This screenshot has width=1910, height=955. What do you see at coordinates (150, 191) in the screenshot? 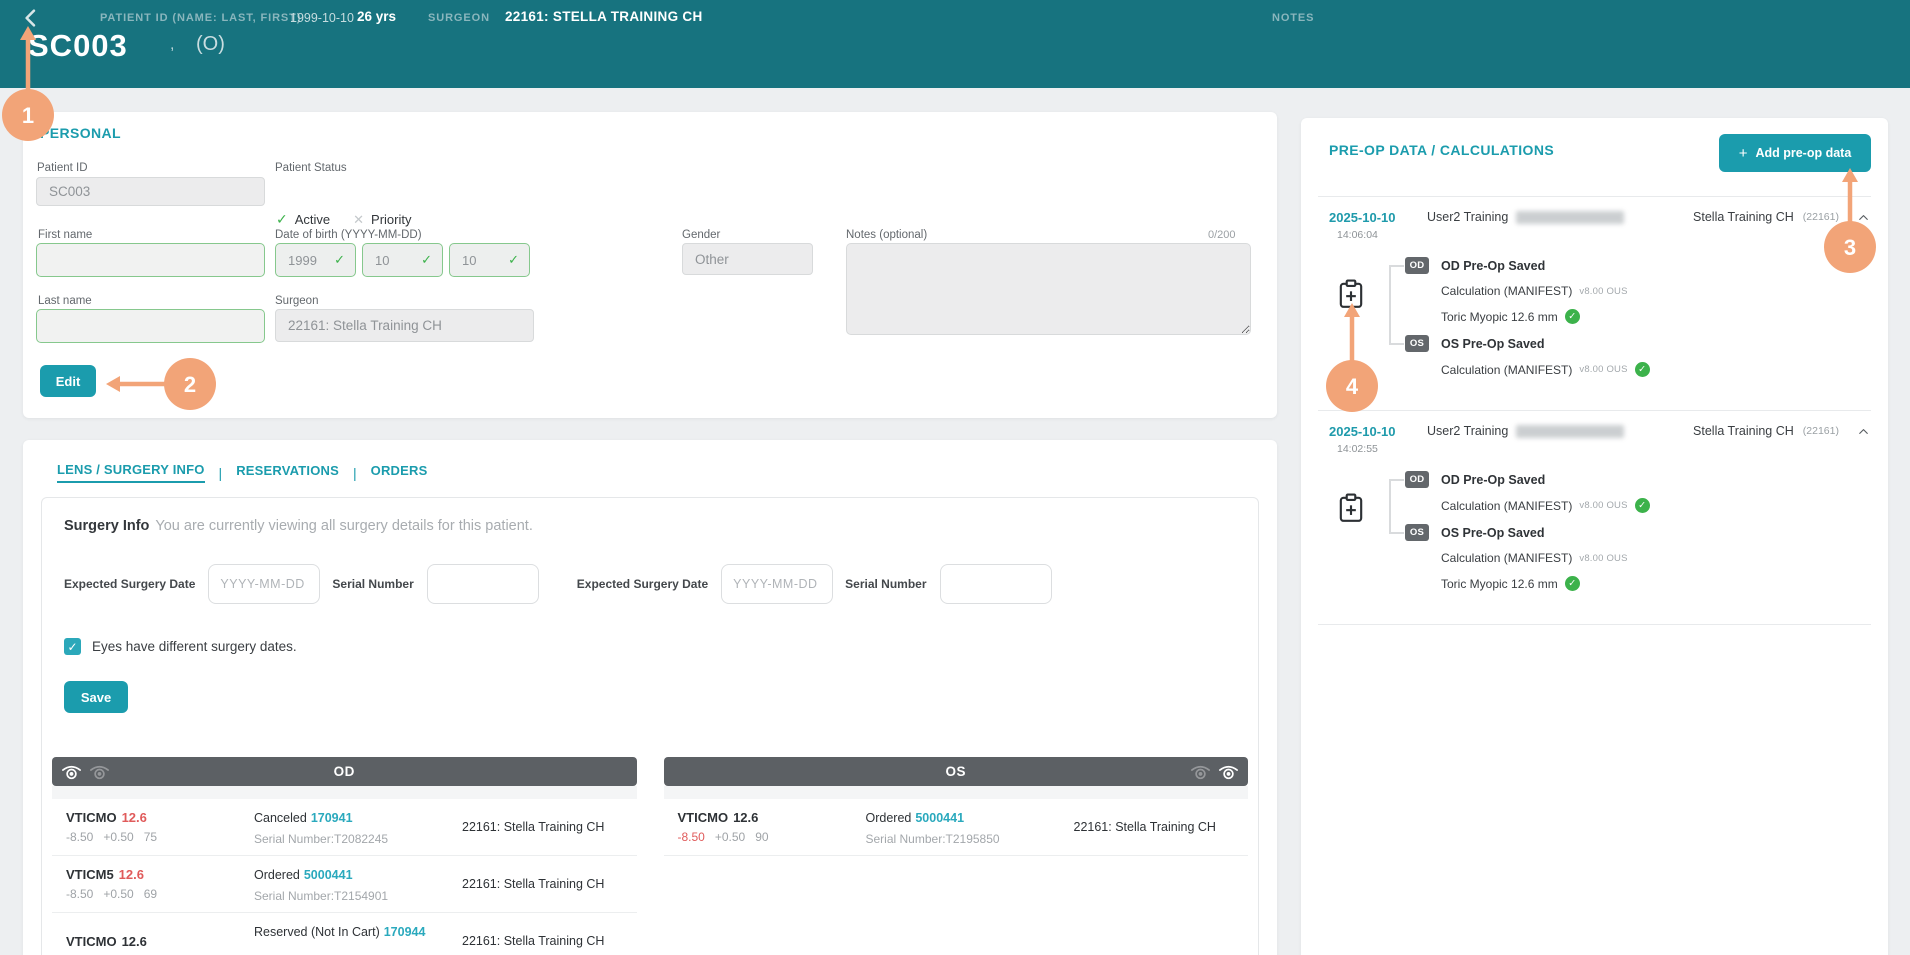
I see `patient-id-input` at bounding box center [150, 191].